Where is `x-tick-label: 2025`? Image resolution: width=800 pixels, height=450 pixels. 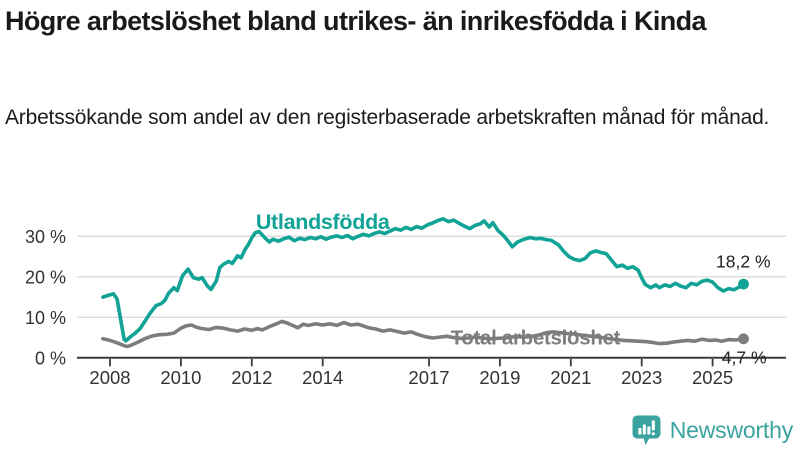
x-tick-label: 2025 is located at coordinates (712, 377).